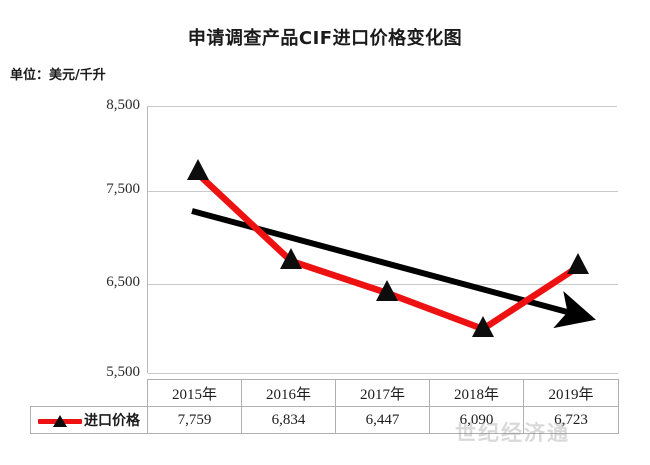 Image resolution: width=650 pixels, height=465 pixels. What do you see at coordinates (194, 420) in the screenshot?
I see `value-cell-2015: 7,759` at bounding box center [194, 420].